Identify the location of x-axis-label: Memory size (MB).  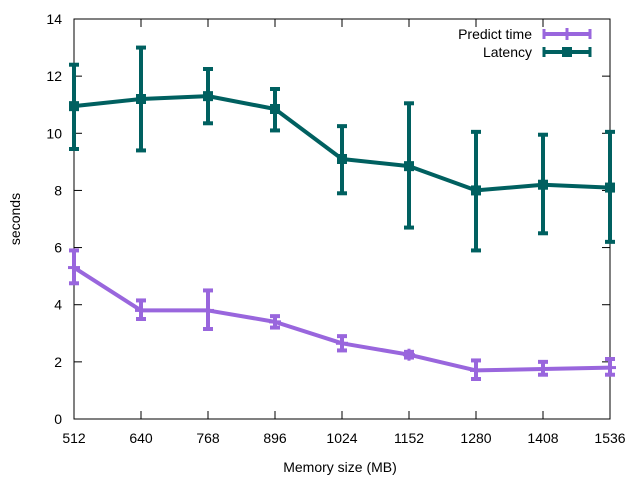
(340, 467).